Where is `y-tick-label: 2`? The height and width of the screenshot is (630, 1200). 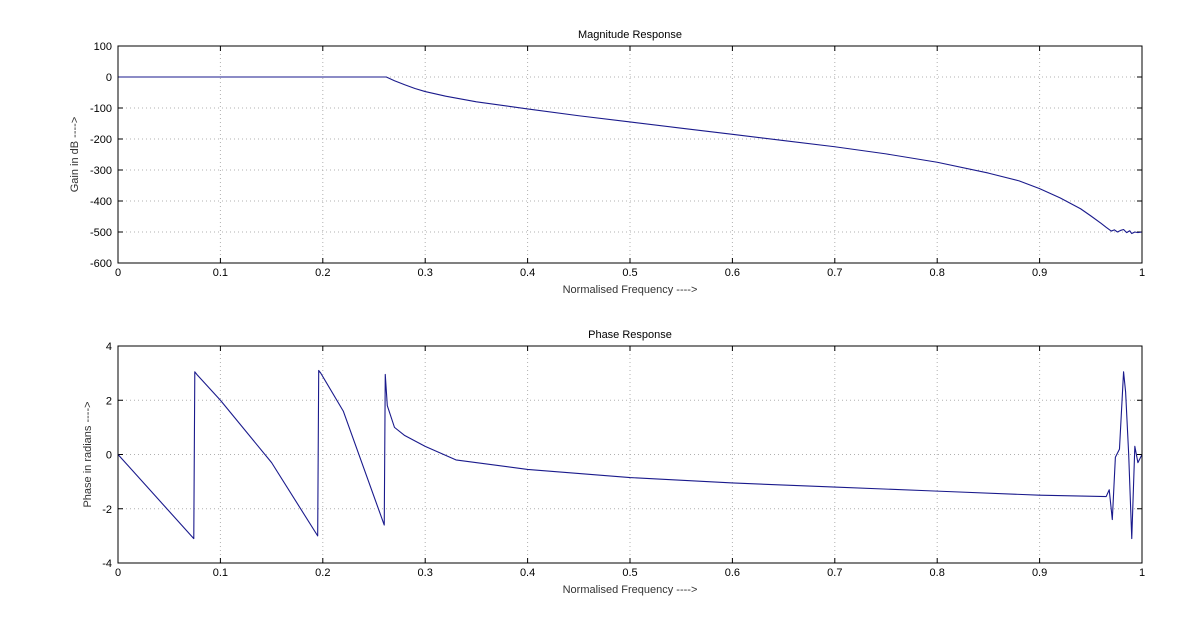 y-tick-label: 2 is located at coordinates (109, 401).